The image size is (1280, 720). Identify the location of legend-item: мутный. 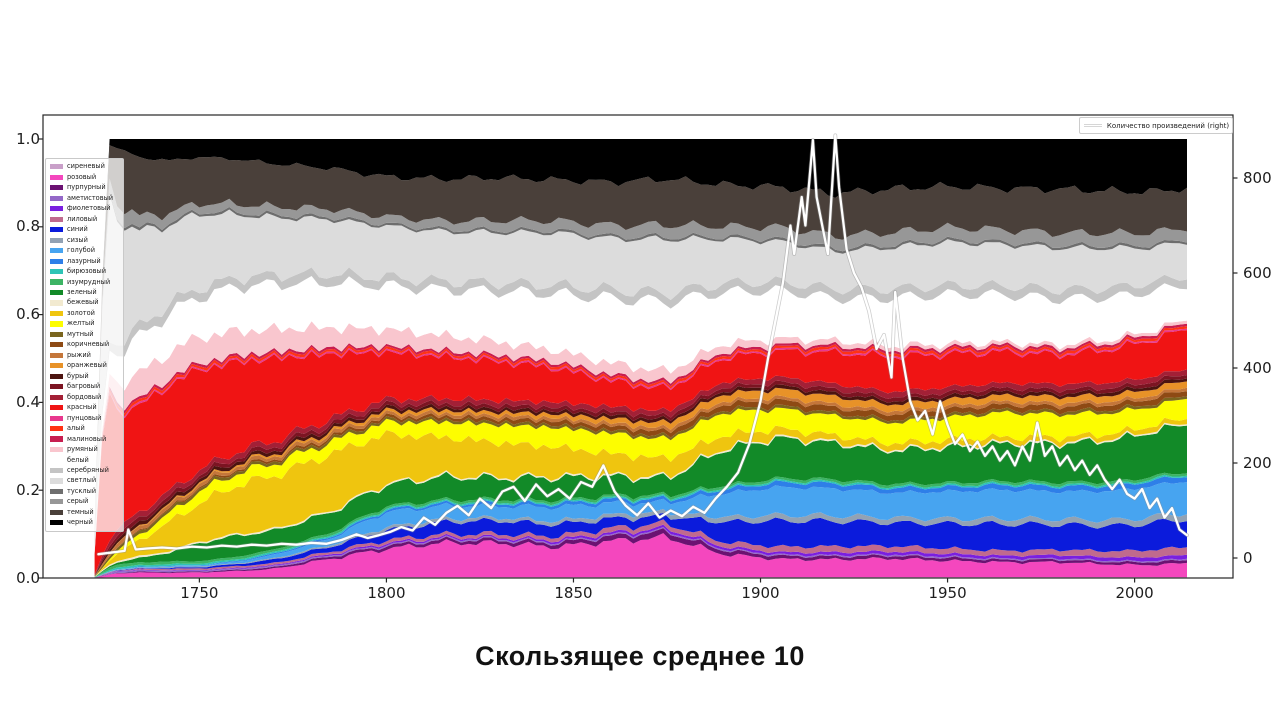
(86, 335).